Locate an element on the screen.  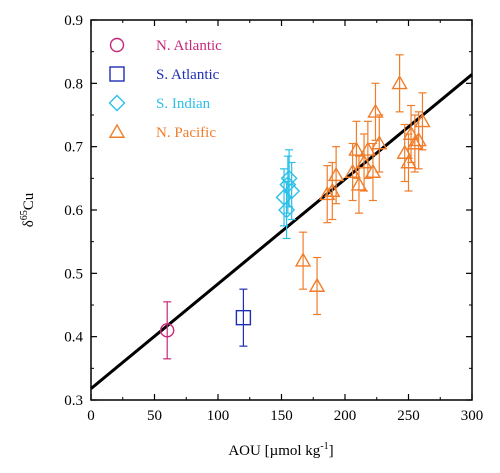
series-s-atlantic is located at coordinates (243, 317).